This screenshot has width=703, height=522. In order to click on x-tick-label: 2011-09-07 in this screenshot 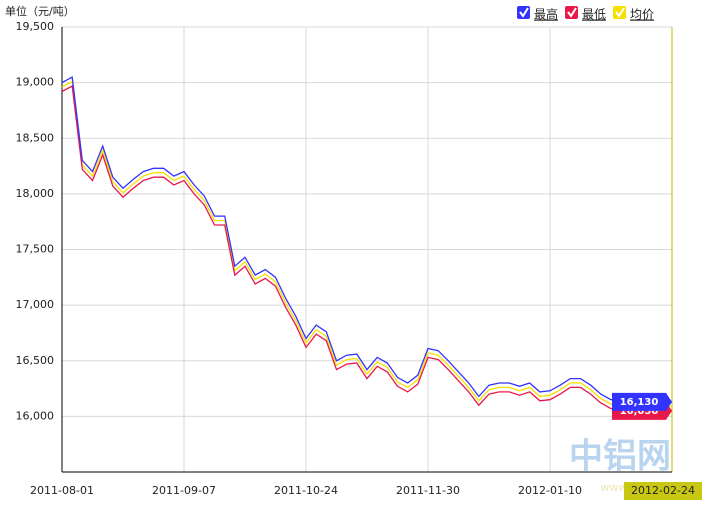, I will do `click(184, 490)`.